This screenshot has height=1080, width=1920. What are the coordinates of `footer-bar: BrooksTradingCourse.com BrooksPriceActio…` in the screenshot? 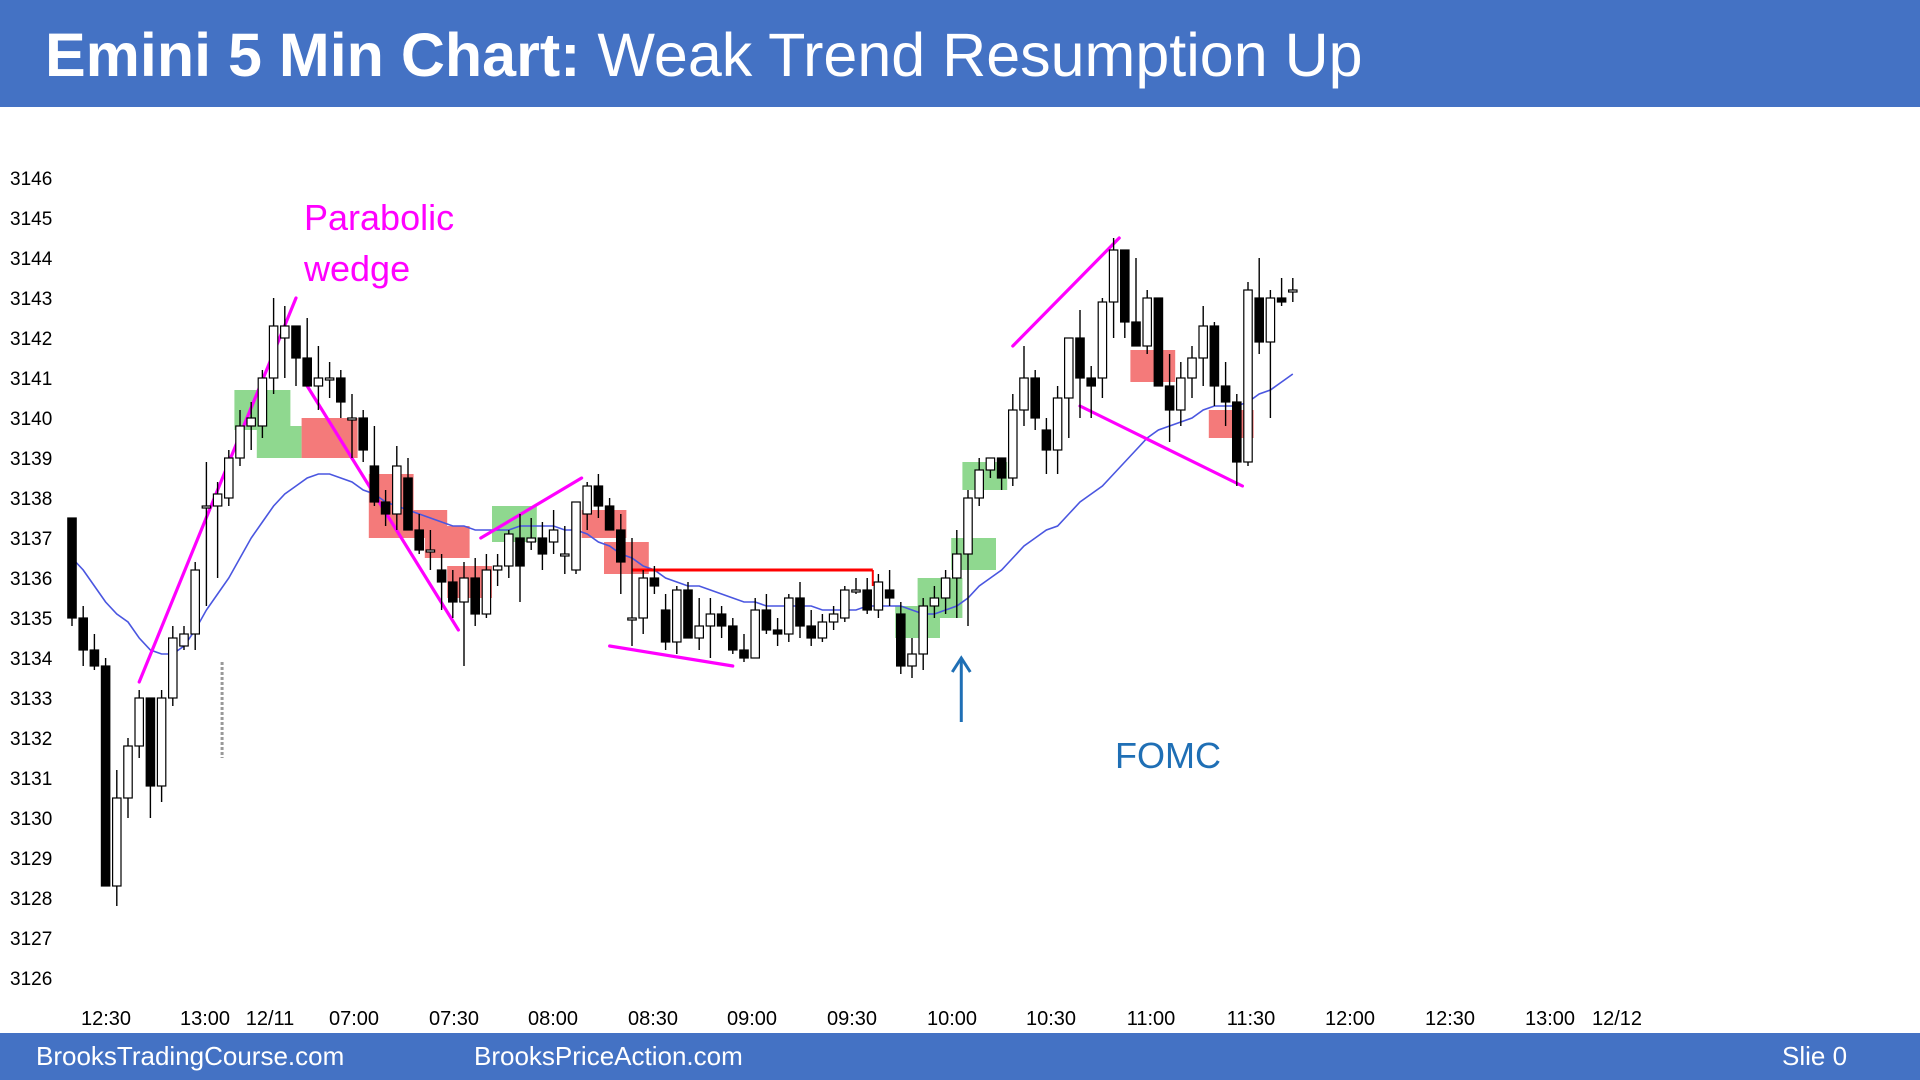 It's located at (960, 1056).